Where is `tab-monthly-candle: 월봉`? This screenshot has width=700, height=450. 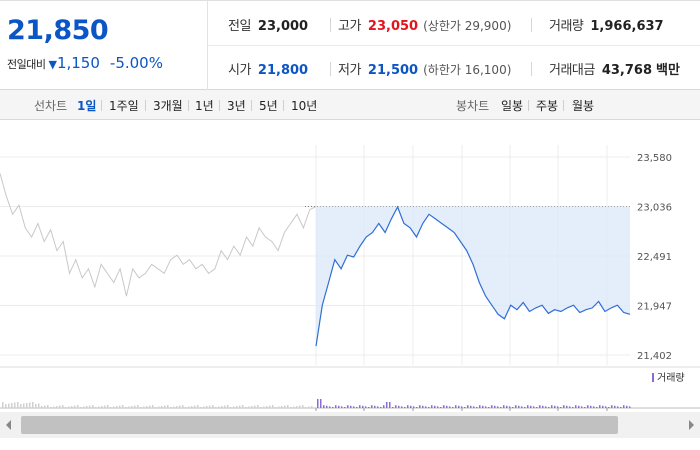 tab-monthly-candle: 월봉 is located at coordinates (583, 106).